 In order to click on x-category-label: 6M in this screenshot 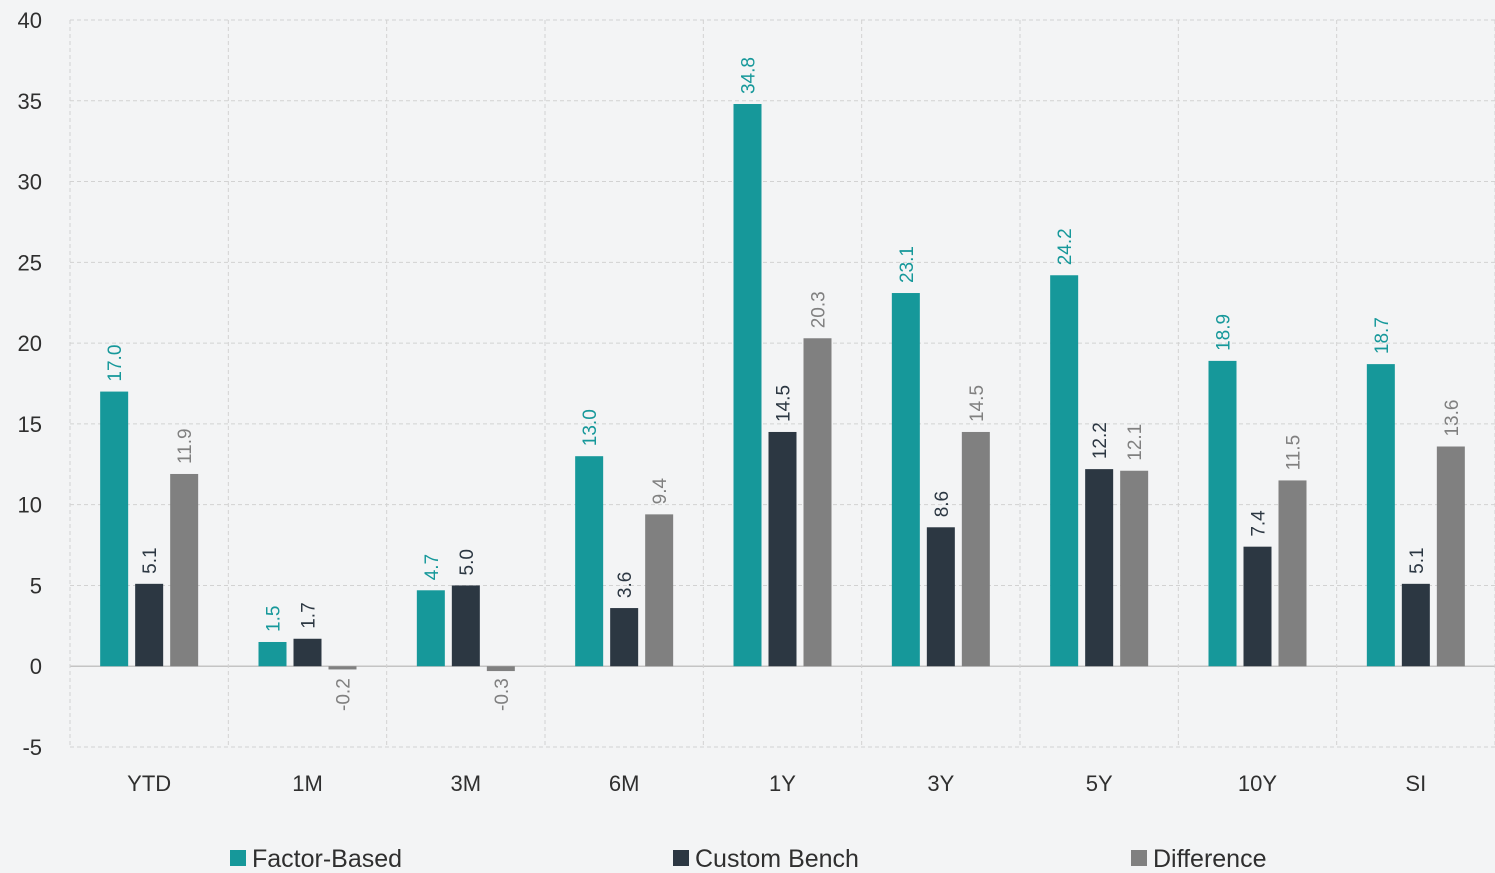, I will do `click(624, 783)`.